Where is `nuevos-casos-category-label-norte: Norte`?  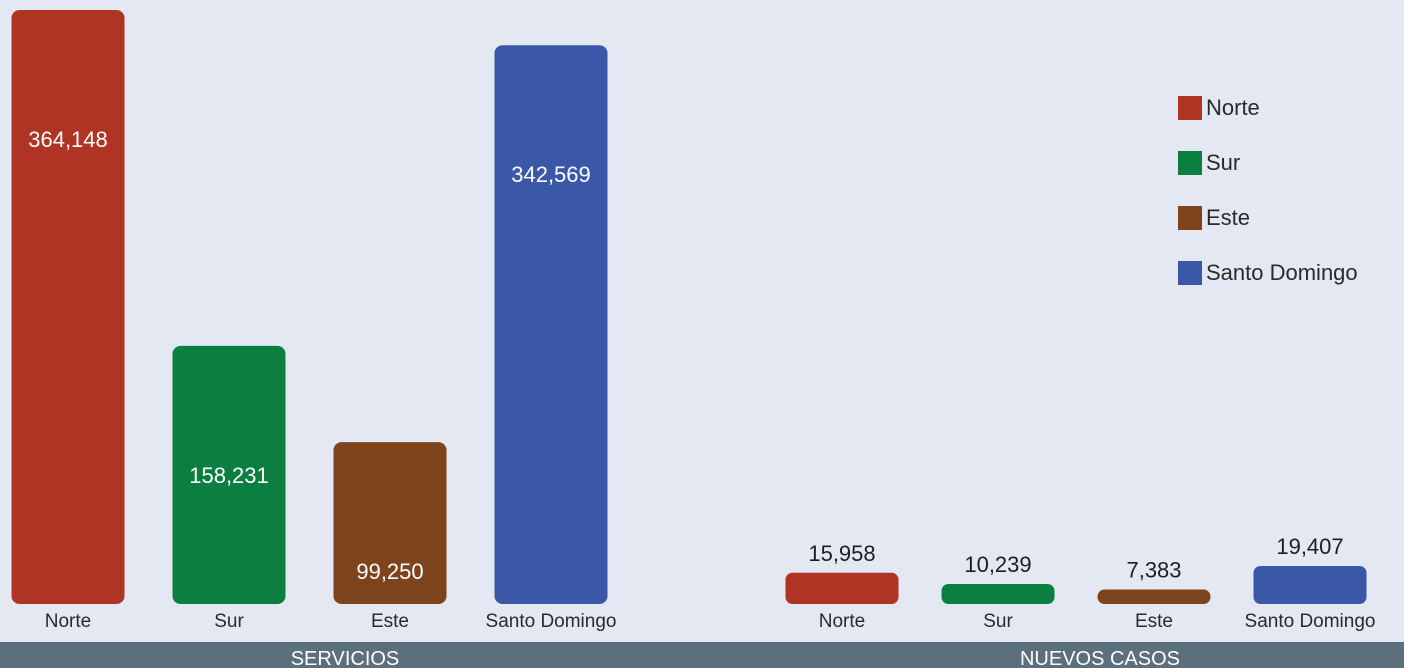 nuevos-casos-category-label-norte: Norte is located at coordinates (842, 621).